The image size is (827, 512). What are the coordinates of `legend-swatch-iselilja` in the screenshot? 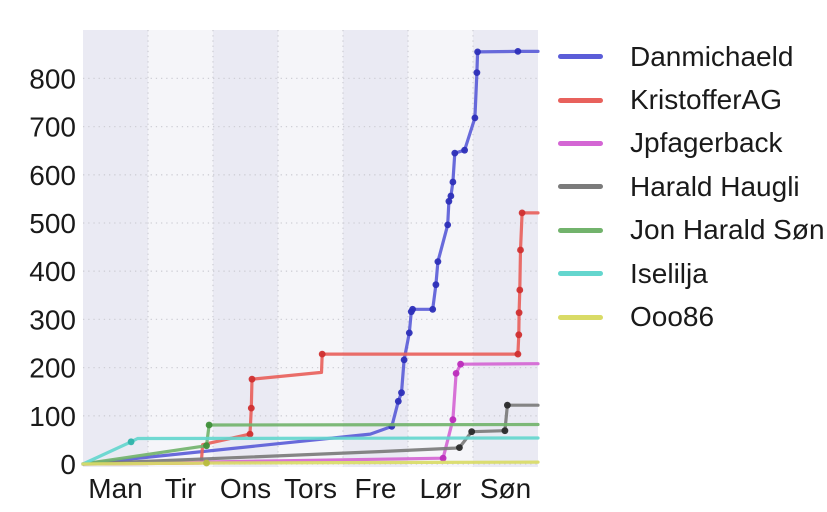 It's located at (580, 274).